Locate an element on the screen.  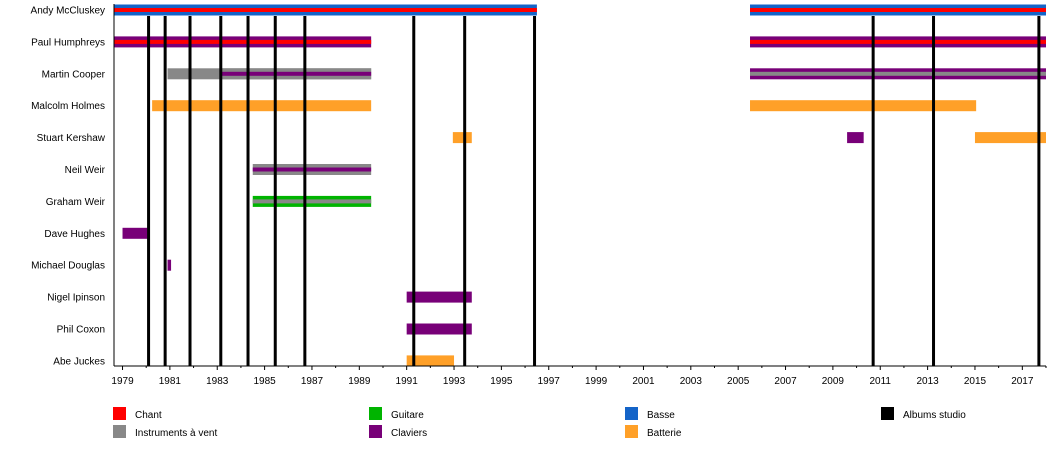
member-label: Graham Weir is located at coordinates (76, 202).